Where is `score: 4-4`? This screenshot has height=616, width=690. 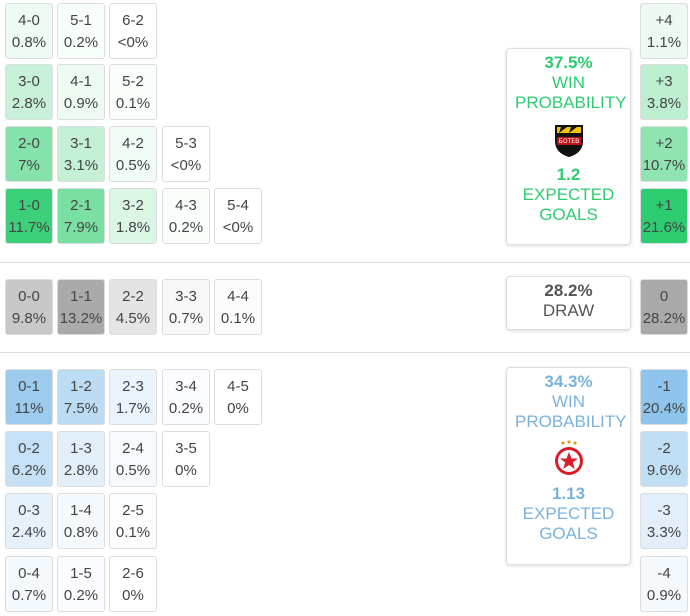 score: 4-4 is located at coordinates (238, 296).